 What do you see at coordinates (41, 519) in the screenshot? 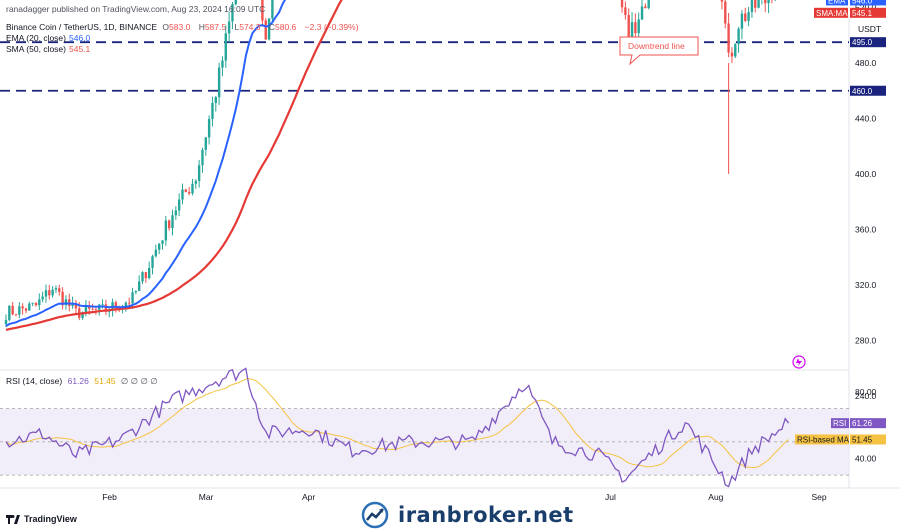
I see `tradingview-logo: TradingView` at bounding box center [41, 519].